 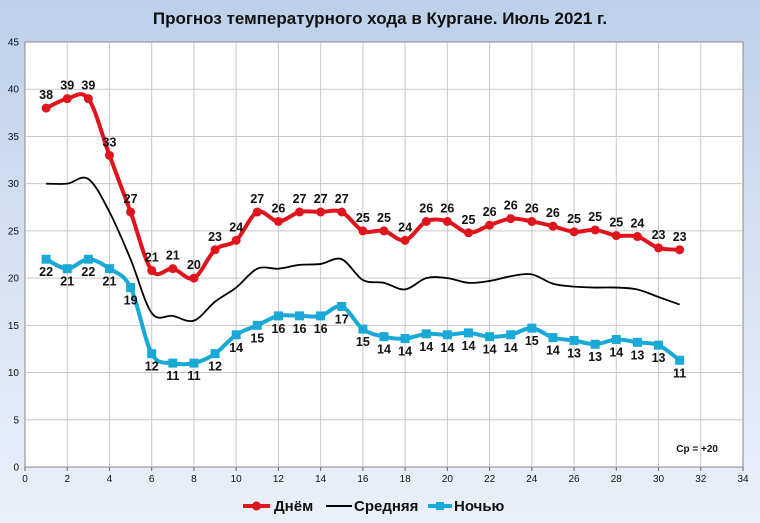 What do you see at coordinates (14, 326) in the screenshot?
I see `y-tick-label: 15` at bounding box center [14, 326].